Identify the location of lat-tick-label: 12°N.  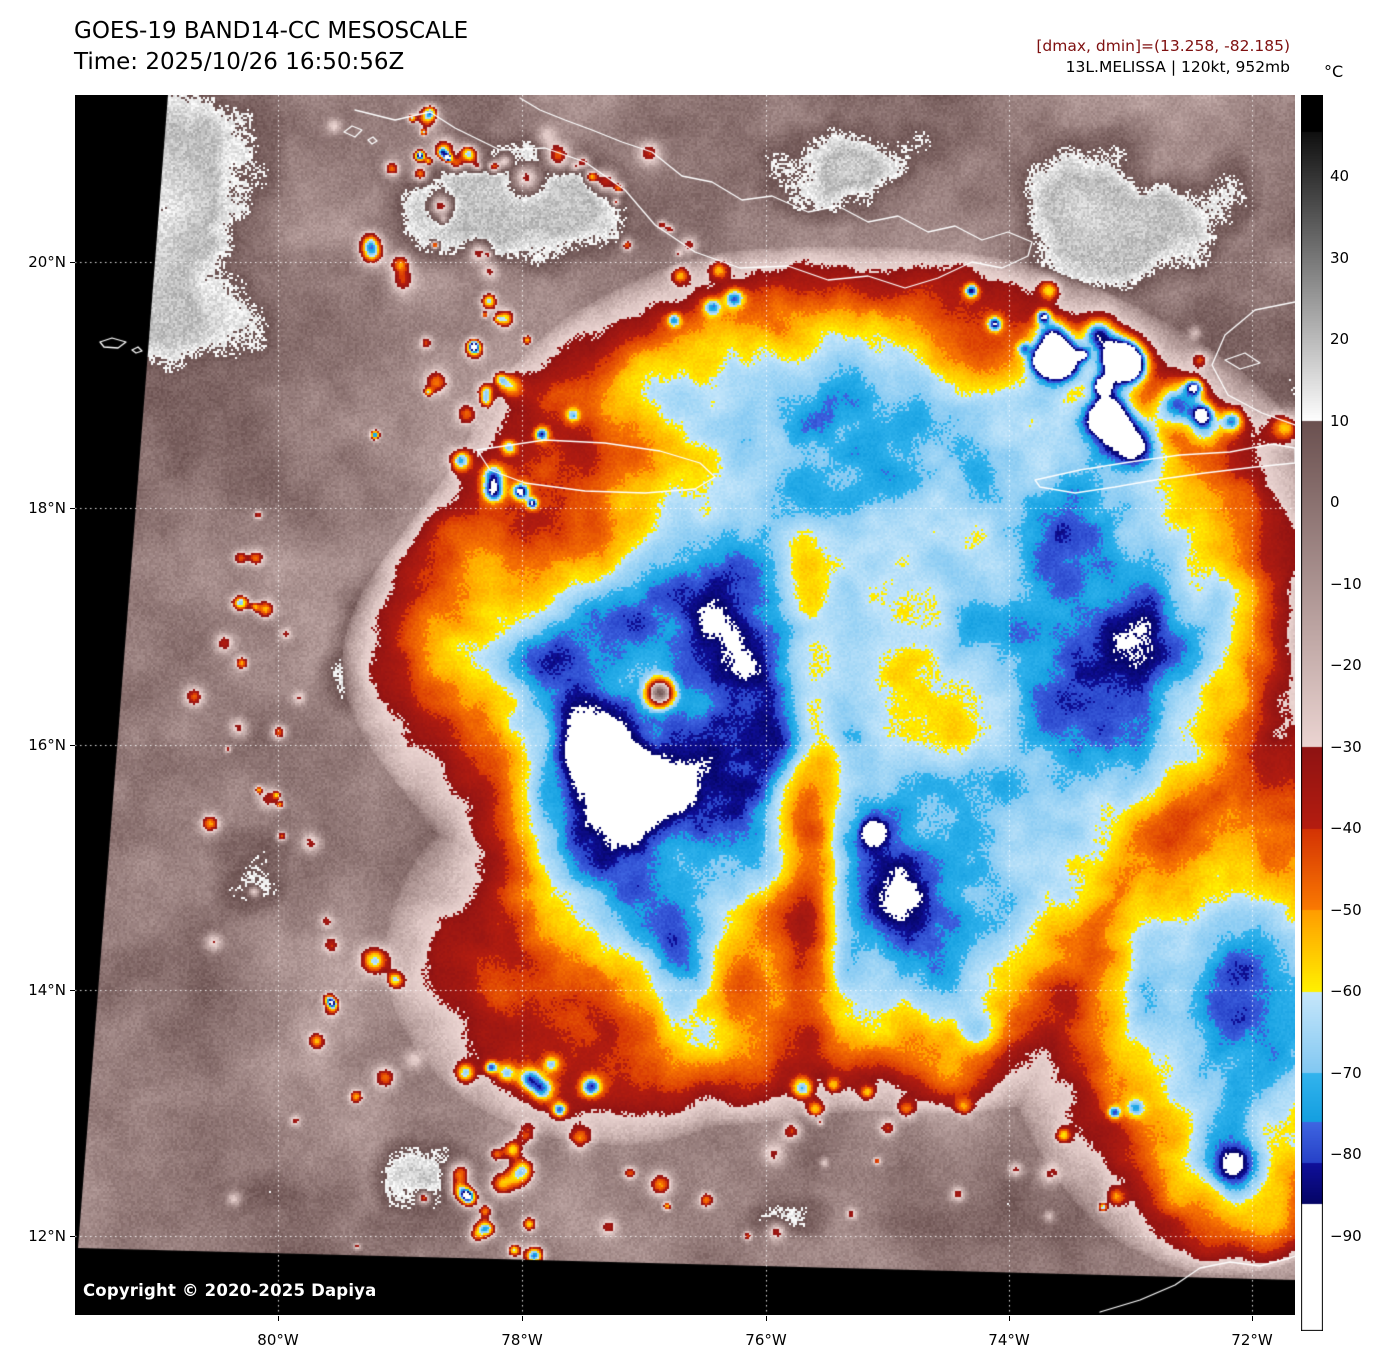
(47, 1236).